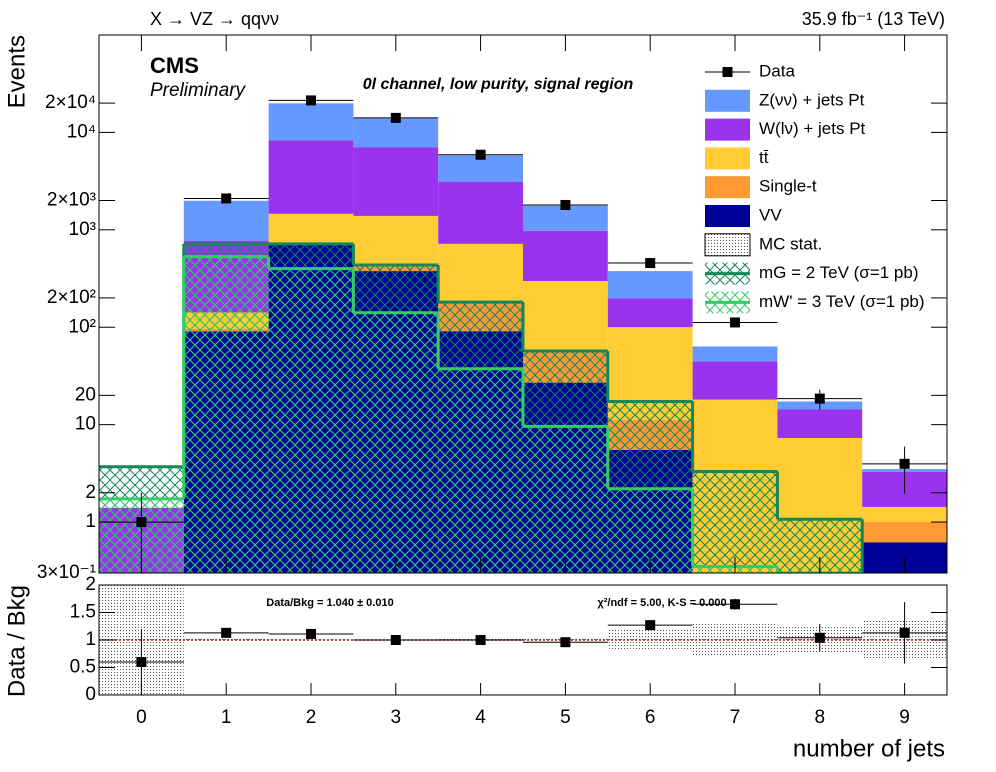 Image resolution: width=996 pixels, height=772 pixels. I want to click on x-tick-label: 3, so click(396, 717).